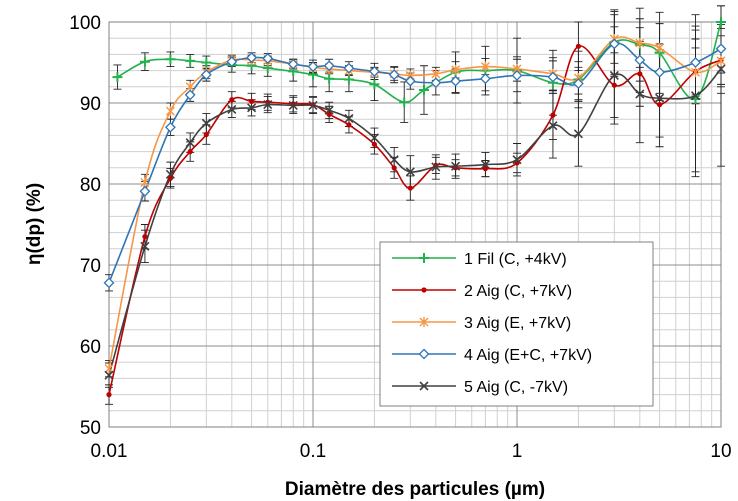  Describe the element at coordinates (515, 259) in the screenshot. I see `legend-label-1: 1 Fil (C, +4kV)` at that location.